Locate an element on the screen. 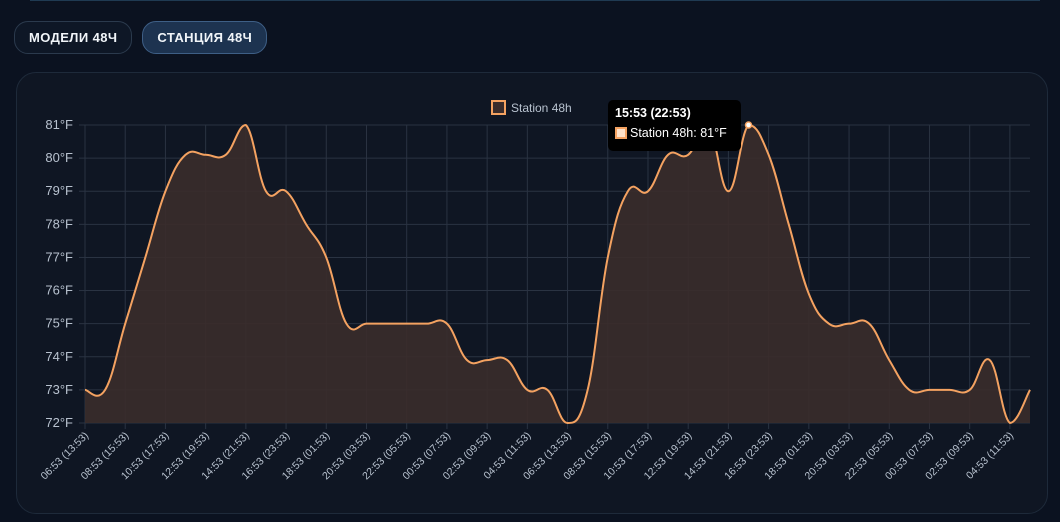  highlighted-point is located at coordinates (748, 125).